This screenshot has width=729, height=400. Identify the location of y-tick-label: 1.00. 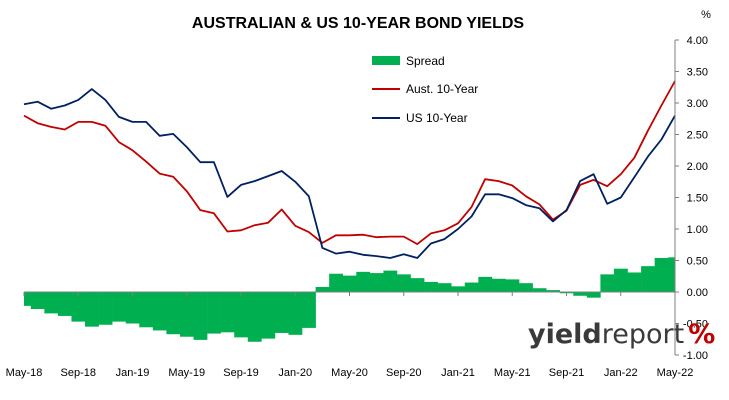
(697, 230).